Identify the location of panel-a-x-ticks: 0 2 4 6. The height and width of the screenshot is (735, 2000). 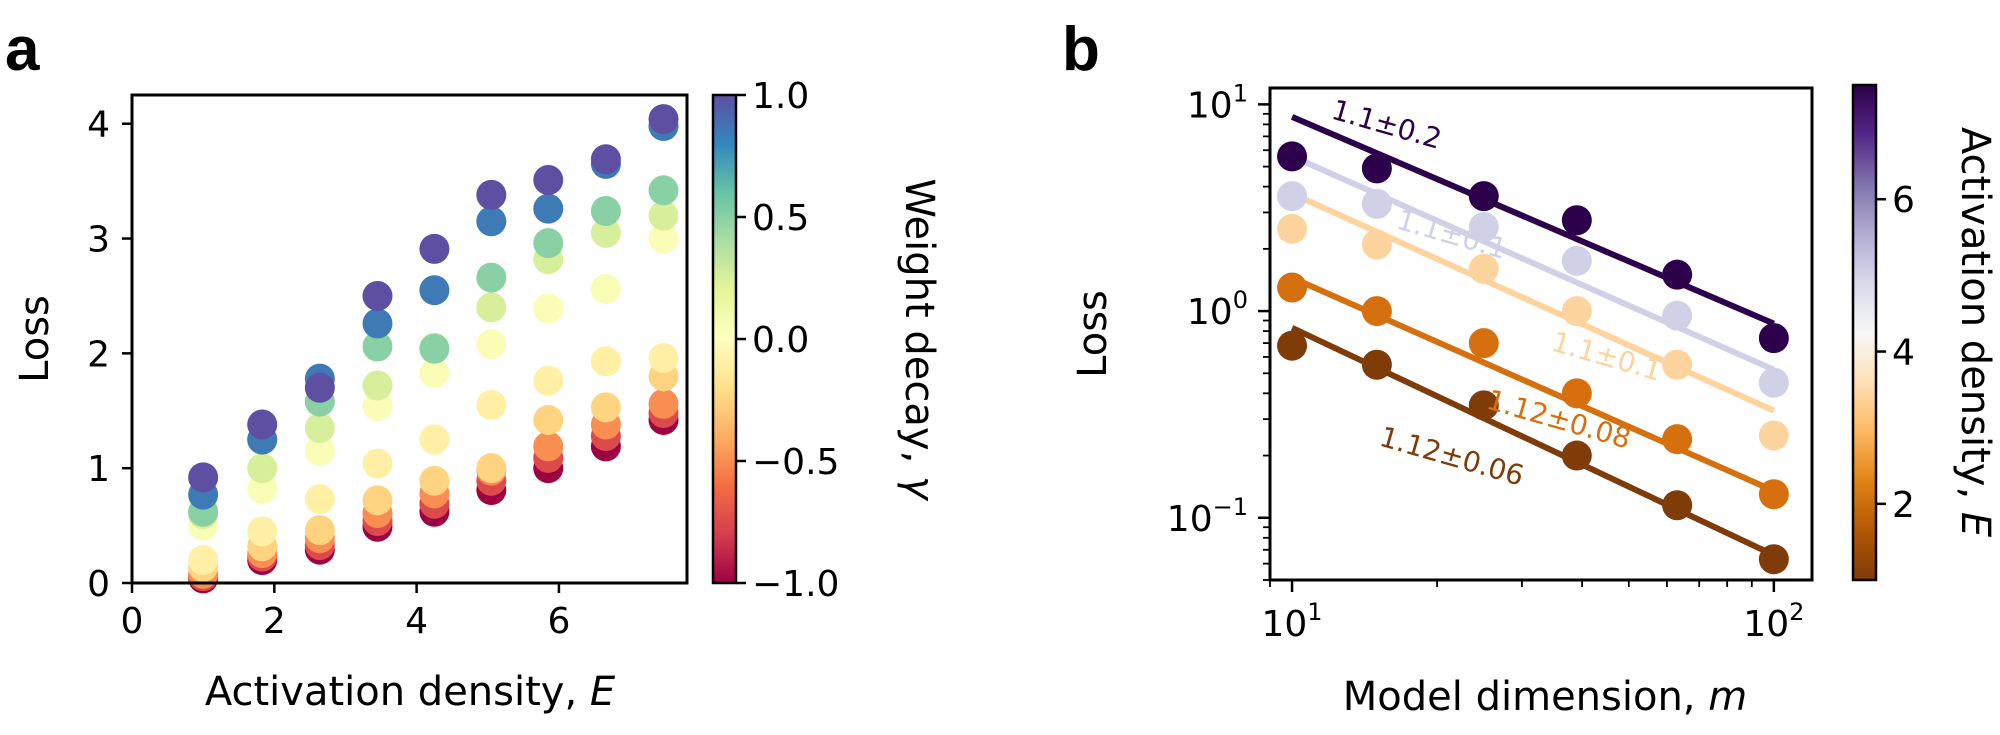
(345, 612).